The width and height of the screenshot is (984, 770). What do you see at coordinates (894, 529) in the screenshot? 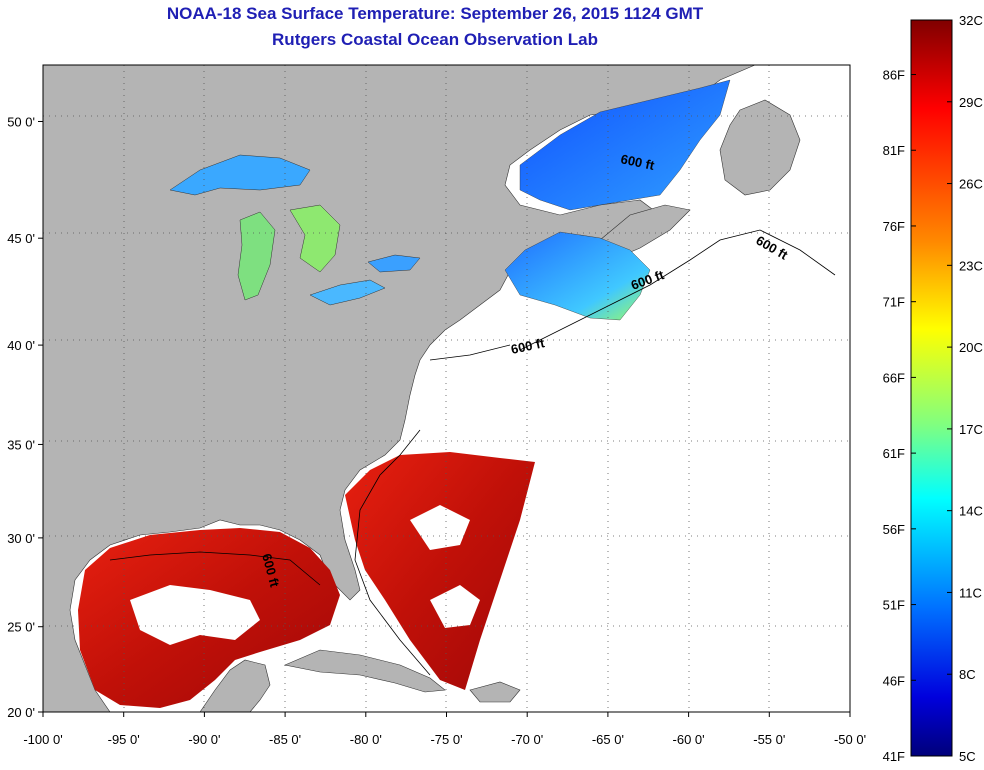
I see `colorbar-f-label: 56F` at bounding box center [894, 529].